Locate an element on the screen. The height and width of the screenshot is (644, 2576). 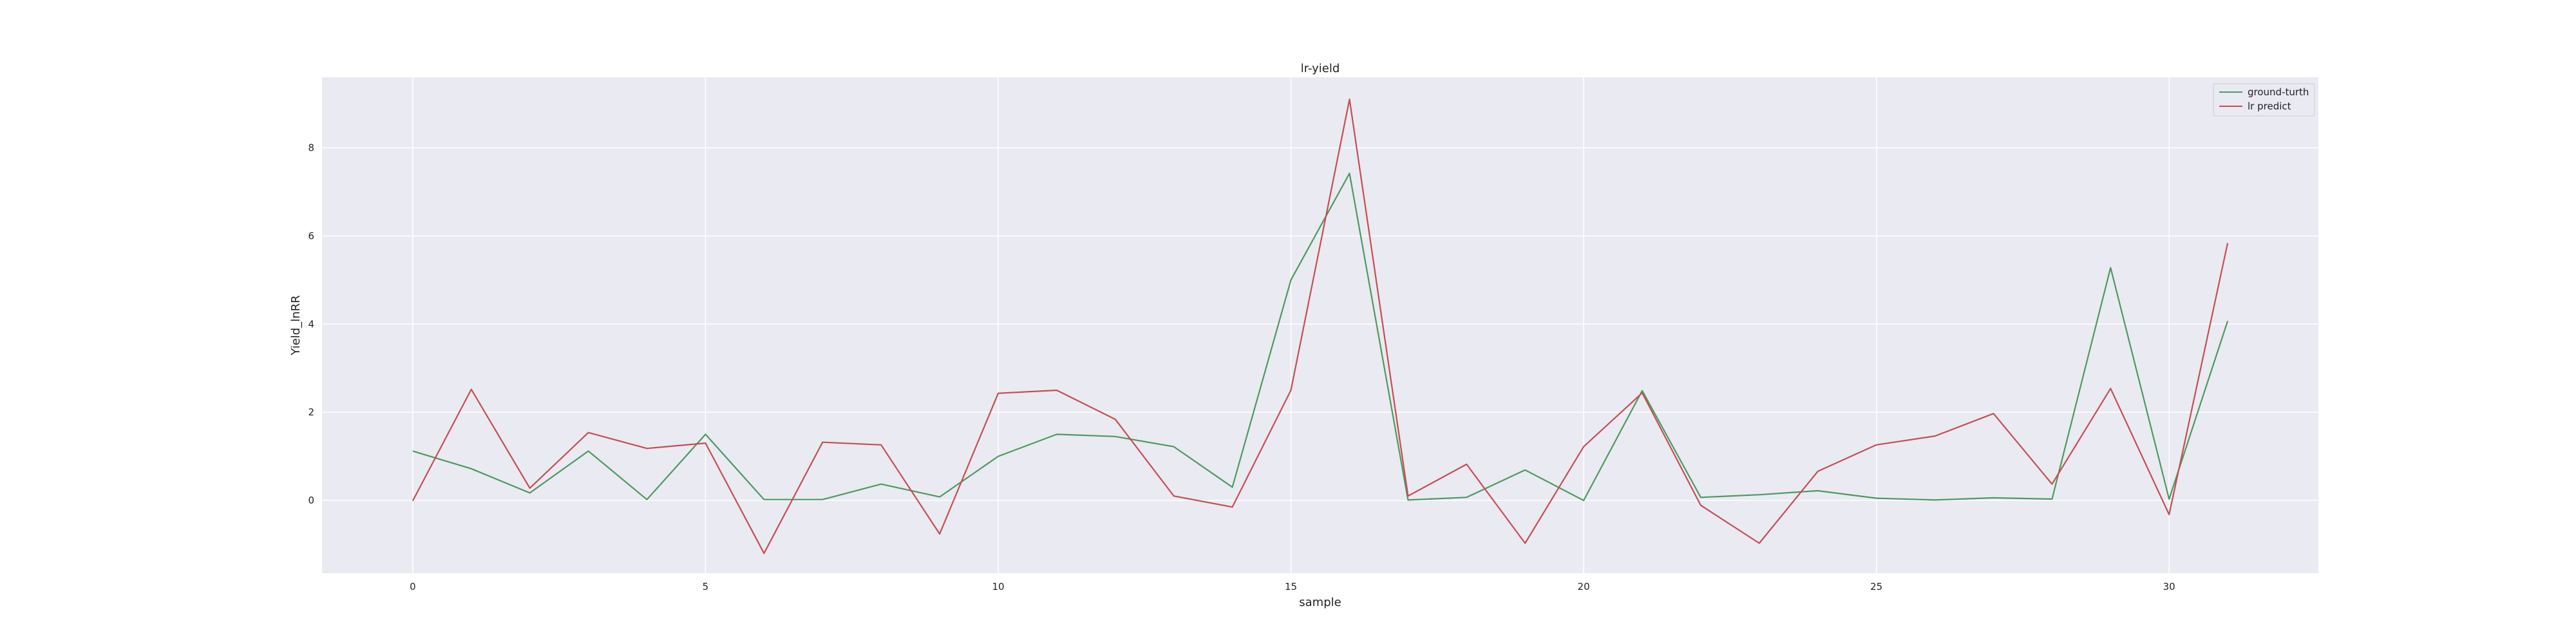
x-tick-label: 15 is located at coordinates (1291, 587).